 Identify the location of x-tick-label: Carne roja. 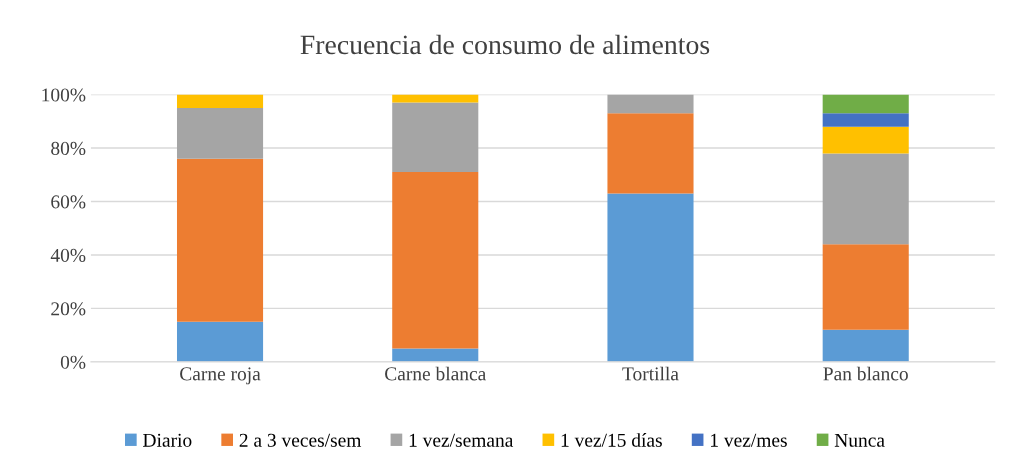
(220, 376).